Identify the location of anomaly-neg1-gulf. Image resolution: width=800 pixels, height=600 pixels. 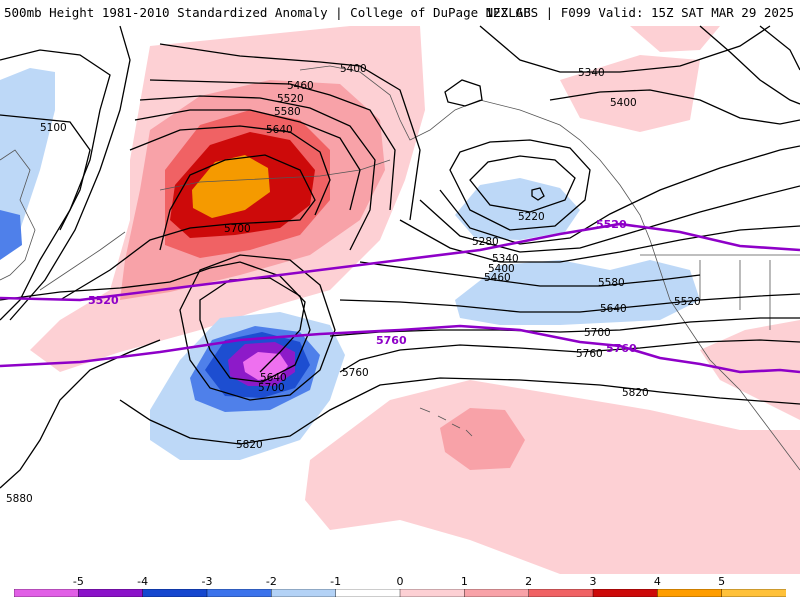
(517, 209).